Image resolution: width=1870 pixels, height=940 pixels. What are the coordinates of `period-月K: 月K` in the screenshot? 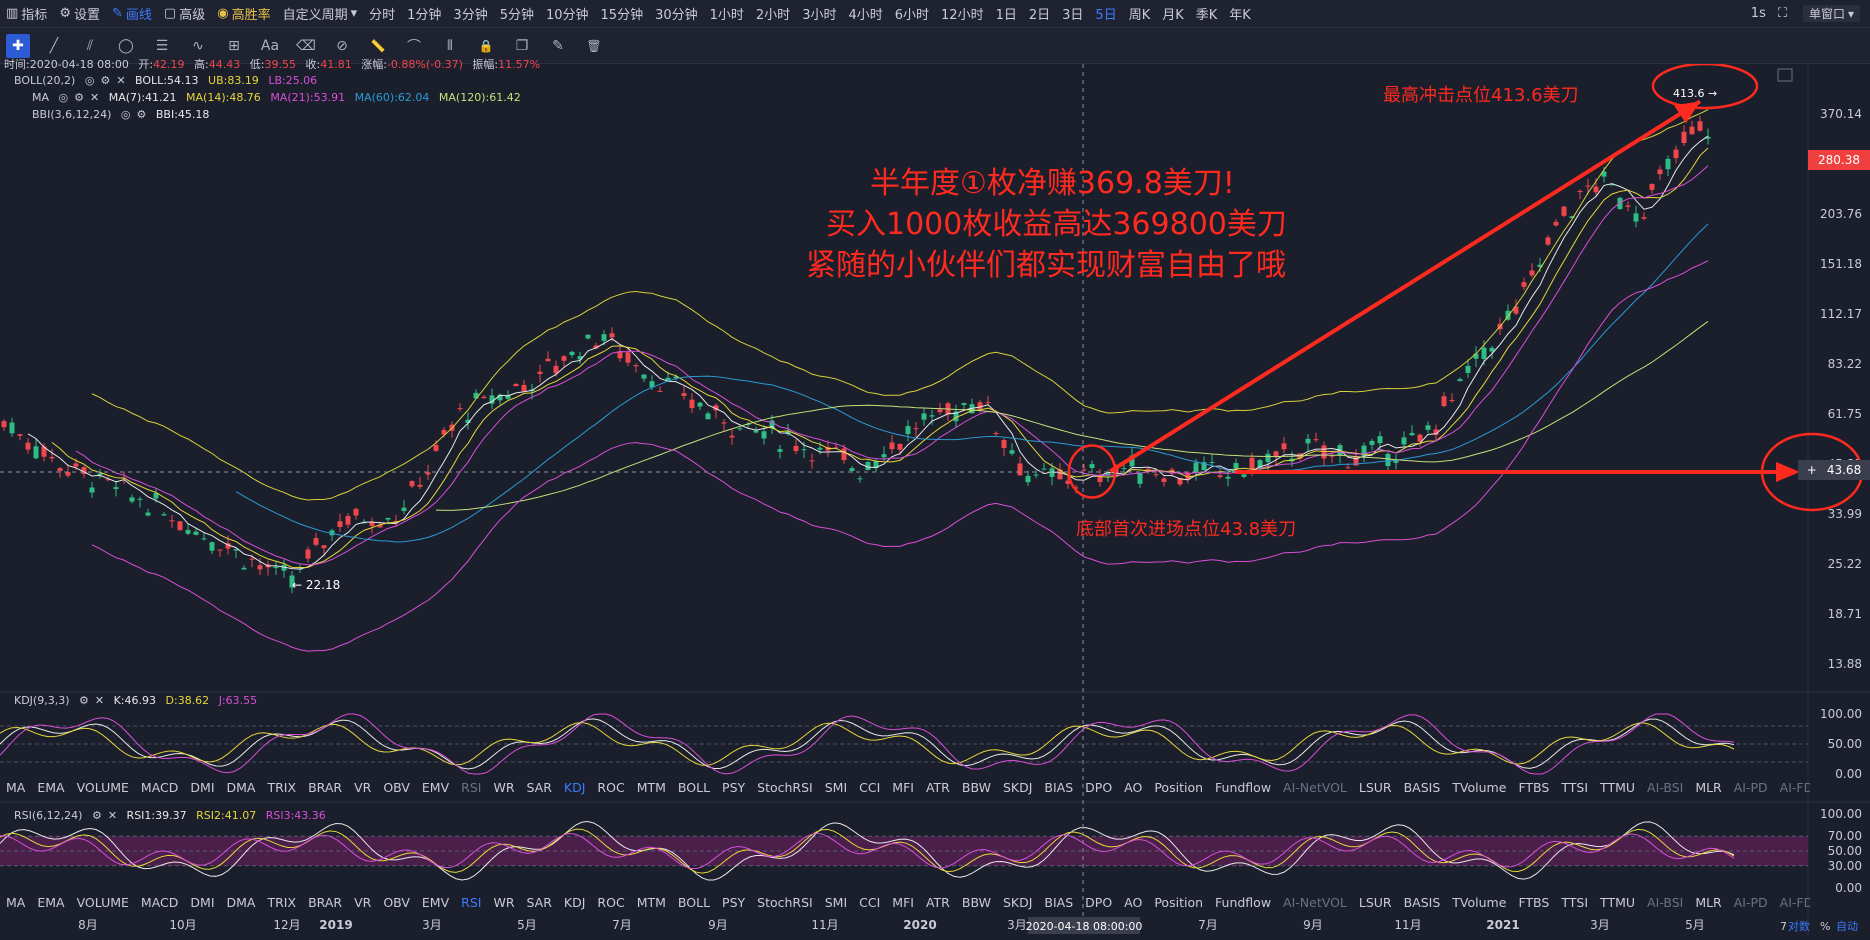 It's located at (1173, 15).